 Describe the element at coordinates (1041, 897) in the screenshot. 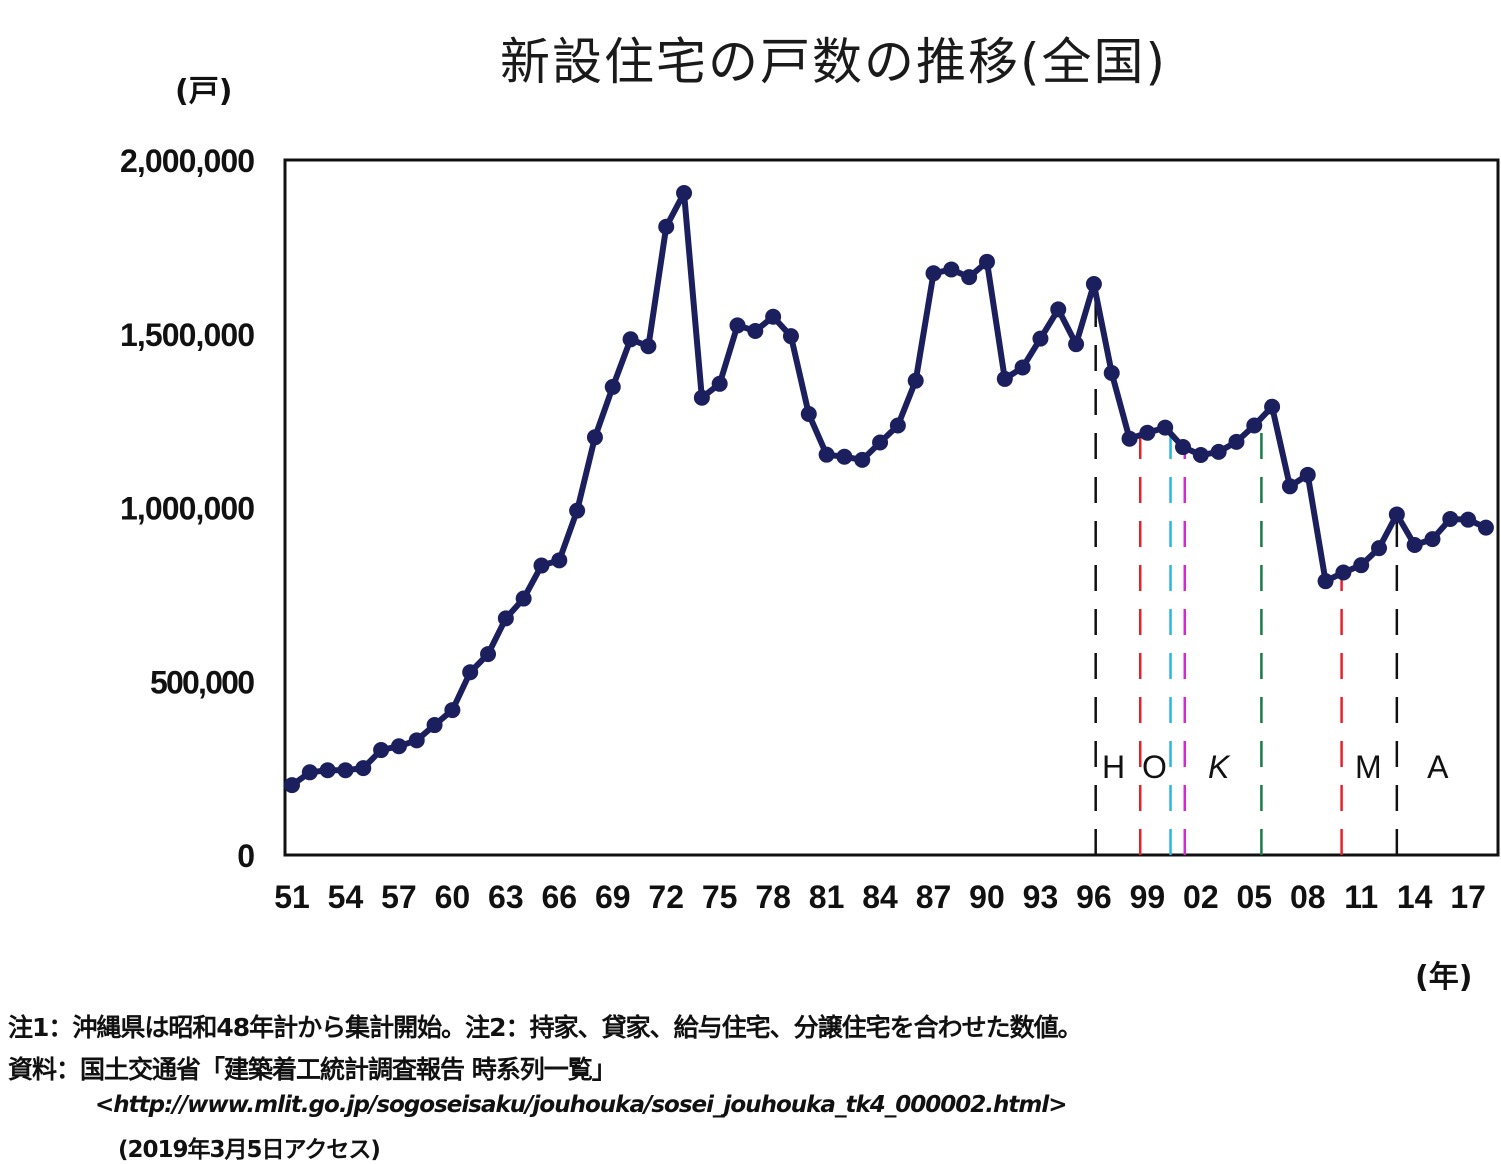

I see `x-tick-label: 93` at that location.